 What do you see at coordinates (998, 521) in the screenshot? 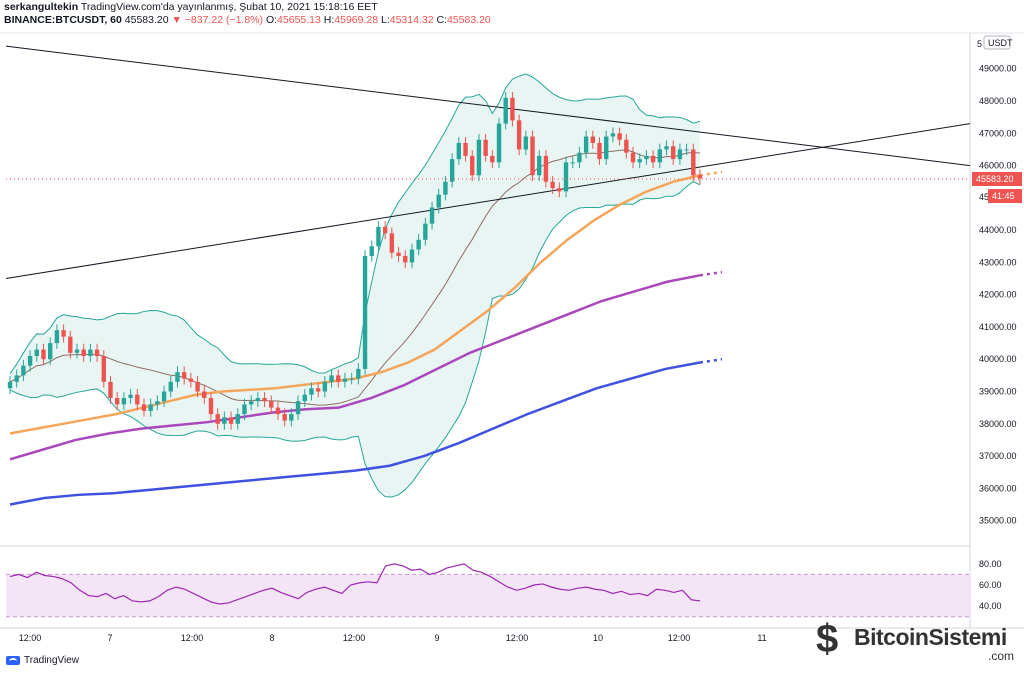
I see `price-tick-label: 35000.00` at bounding box center [998, 521].